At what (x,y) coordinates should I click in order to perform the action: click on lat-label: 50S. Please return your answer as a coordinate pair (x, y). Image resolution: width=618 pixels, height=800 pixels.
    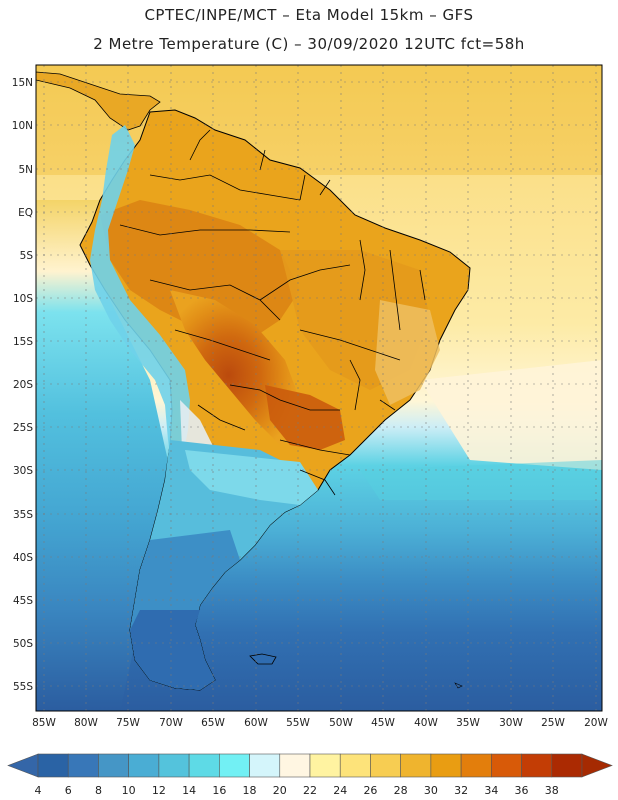
    Looking at the image, I should click on (23, 644).